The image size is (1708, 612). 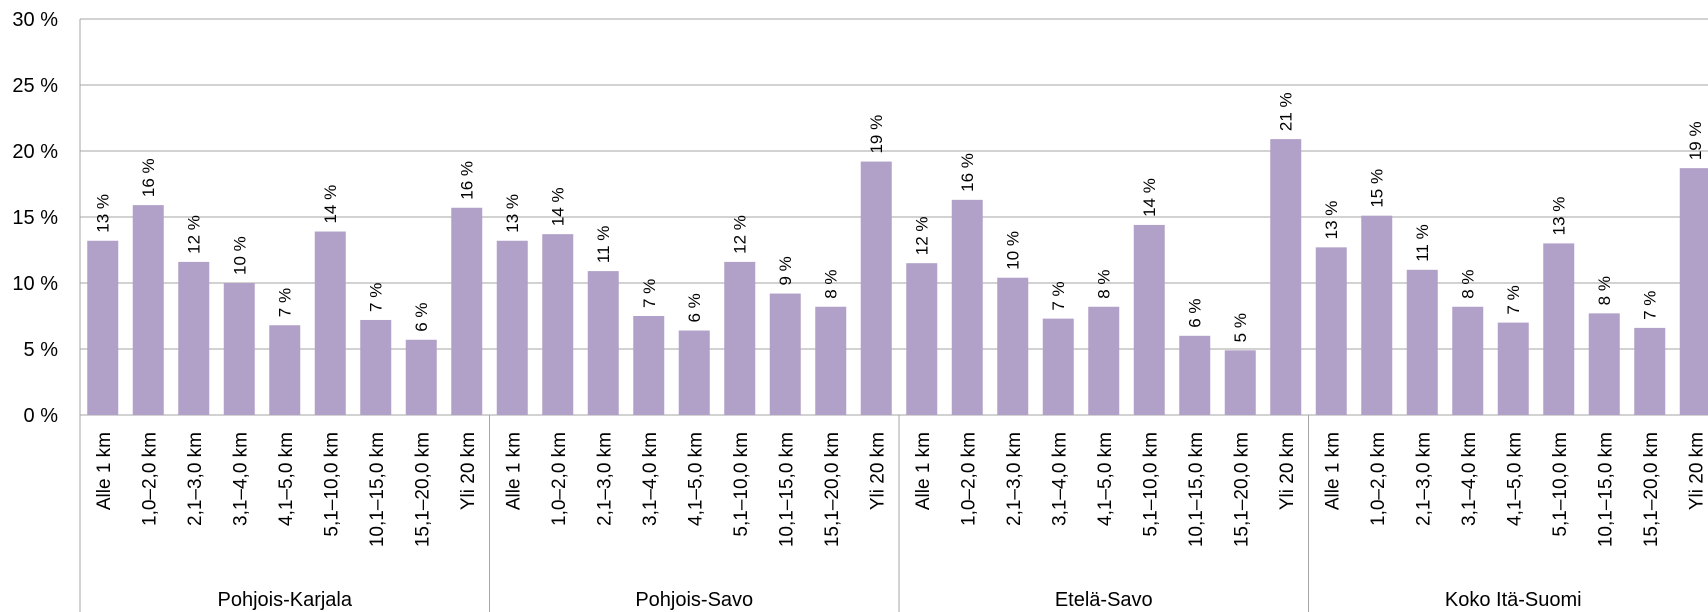 I want to click on group-label: Pohjois-Karjala, so click(x=284, y=600).